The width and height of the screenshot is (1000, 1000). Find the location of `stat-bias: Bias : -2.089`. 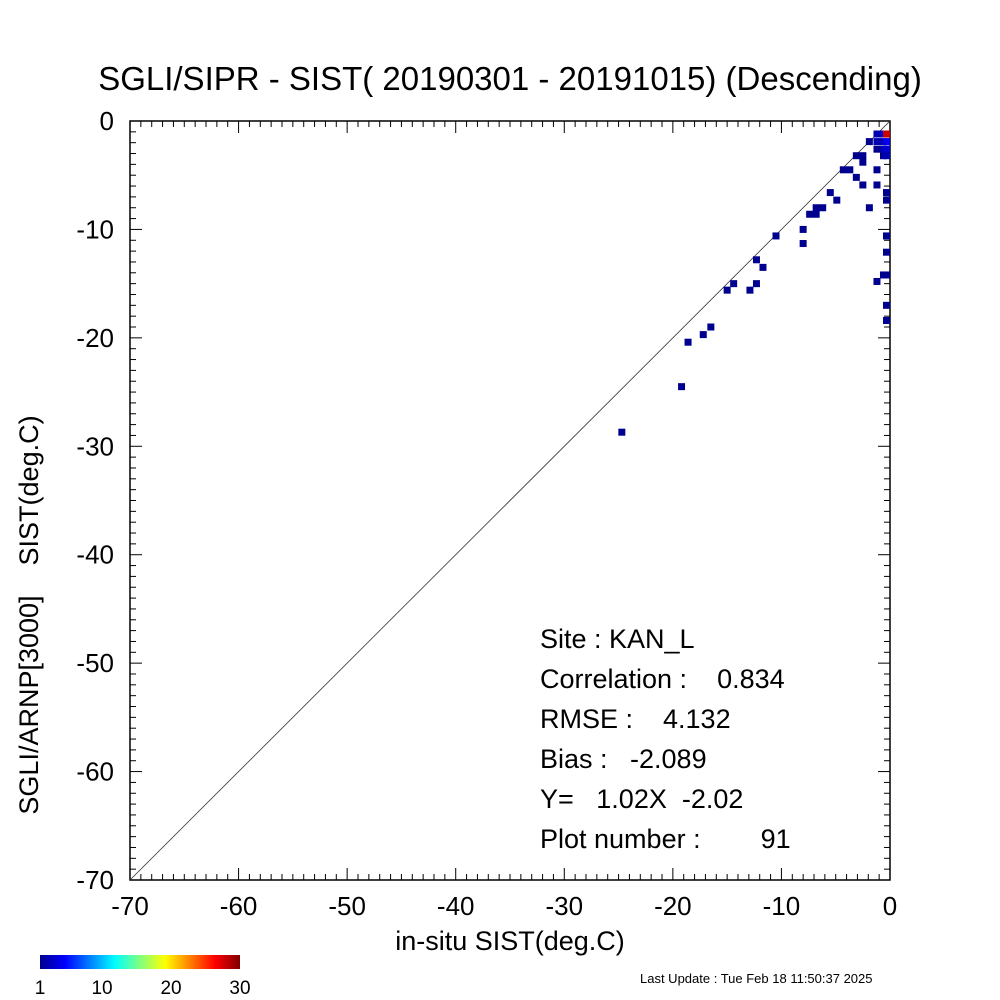

stat-bias: Bias : -2.089 is located at coordinates (623, 759).